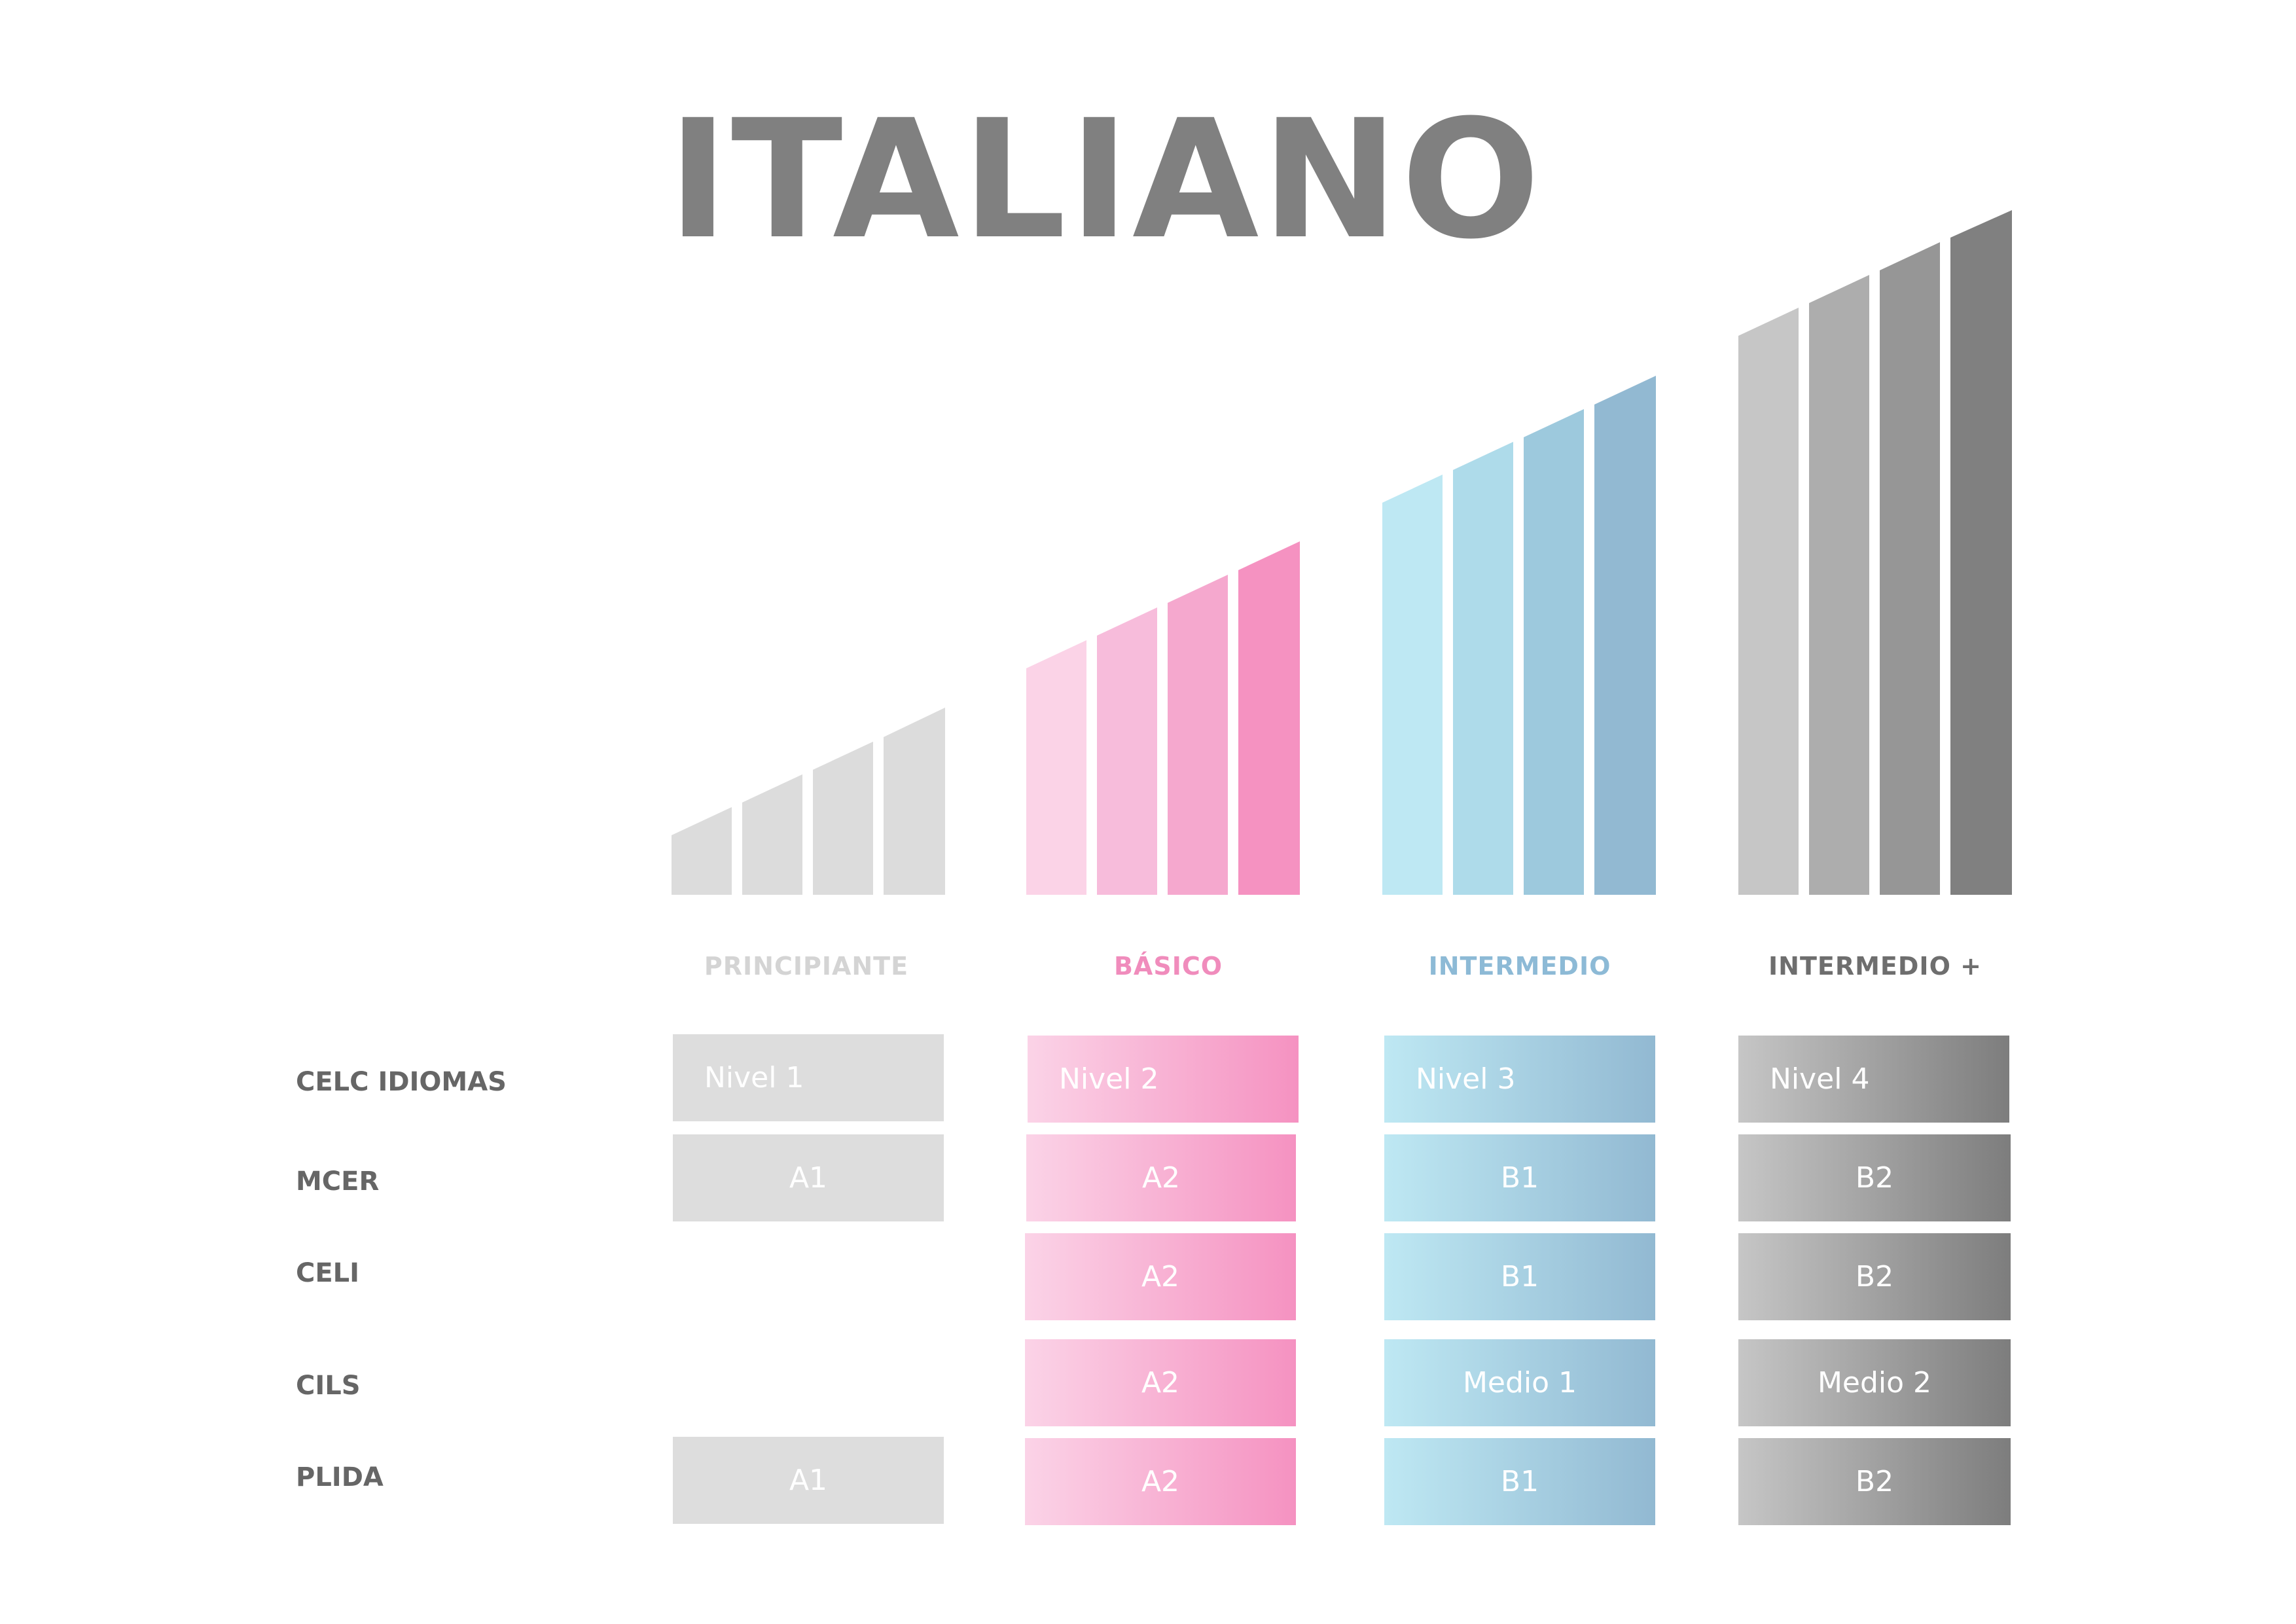 This screenshot has width=2296, height=1624. I want to click on level-label-intermedio: INTERMEDIO, so click(1520, 966).